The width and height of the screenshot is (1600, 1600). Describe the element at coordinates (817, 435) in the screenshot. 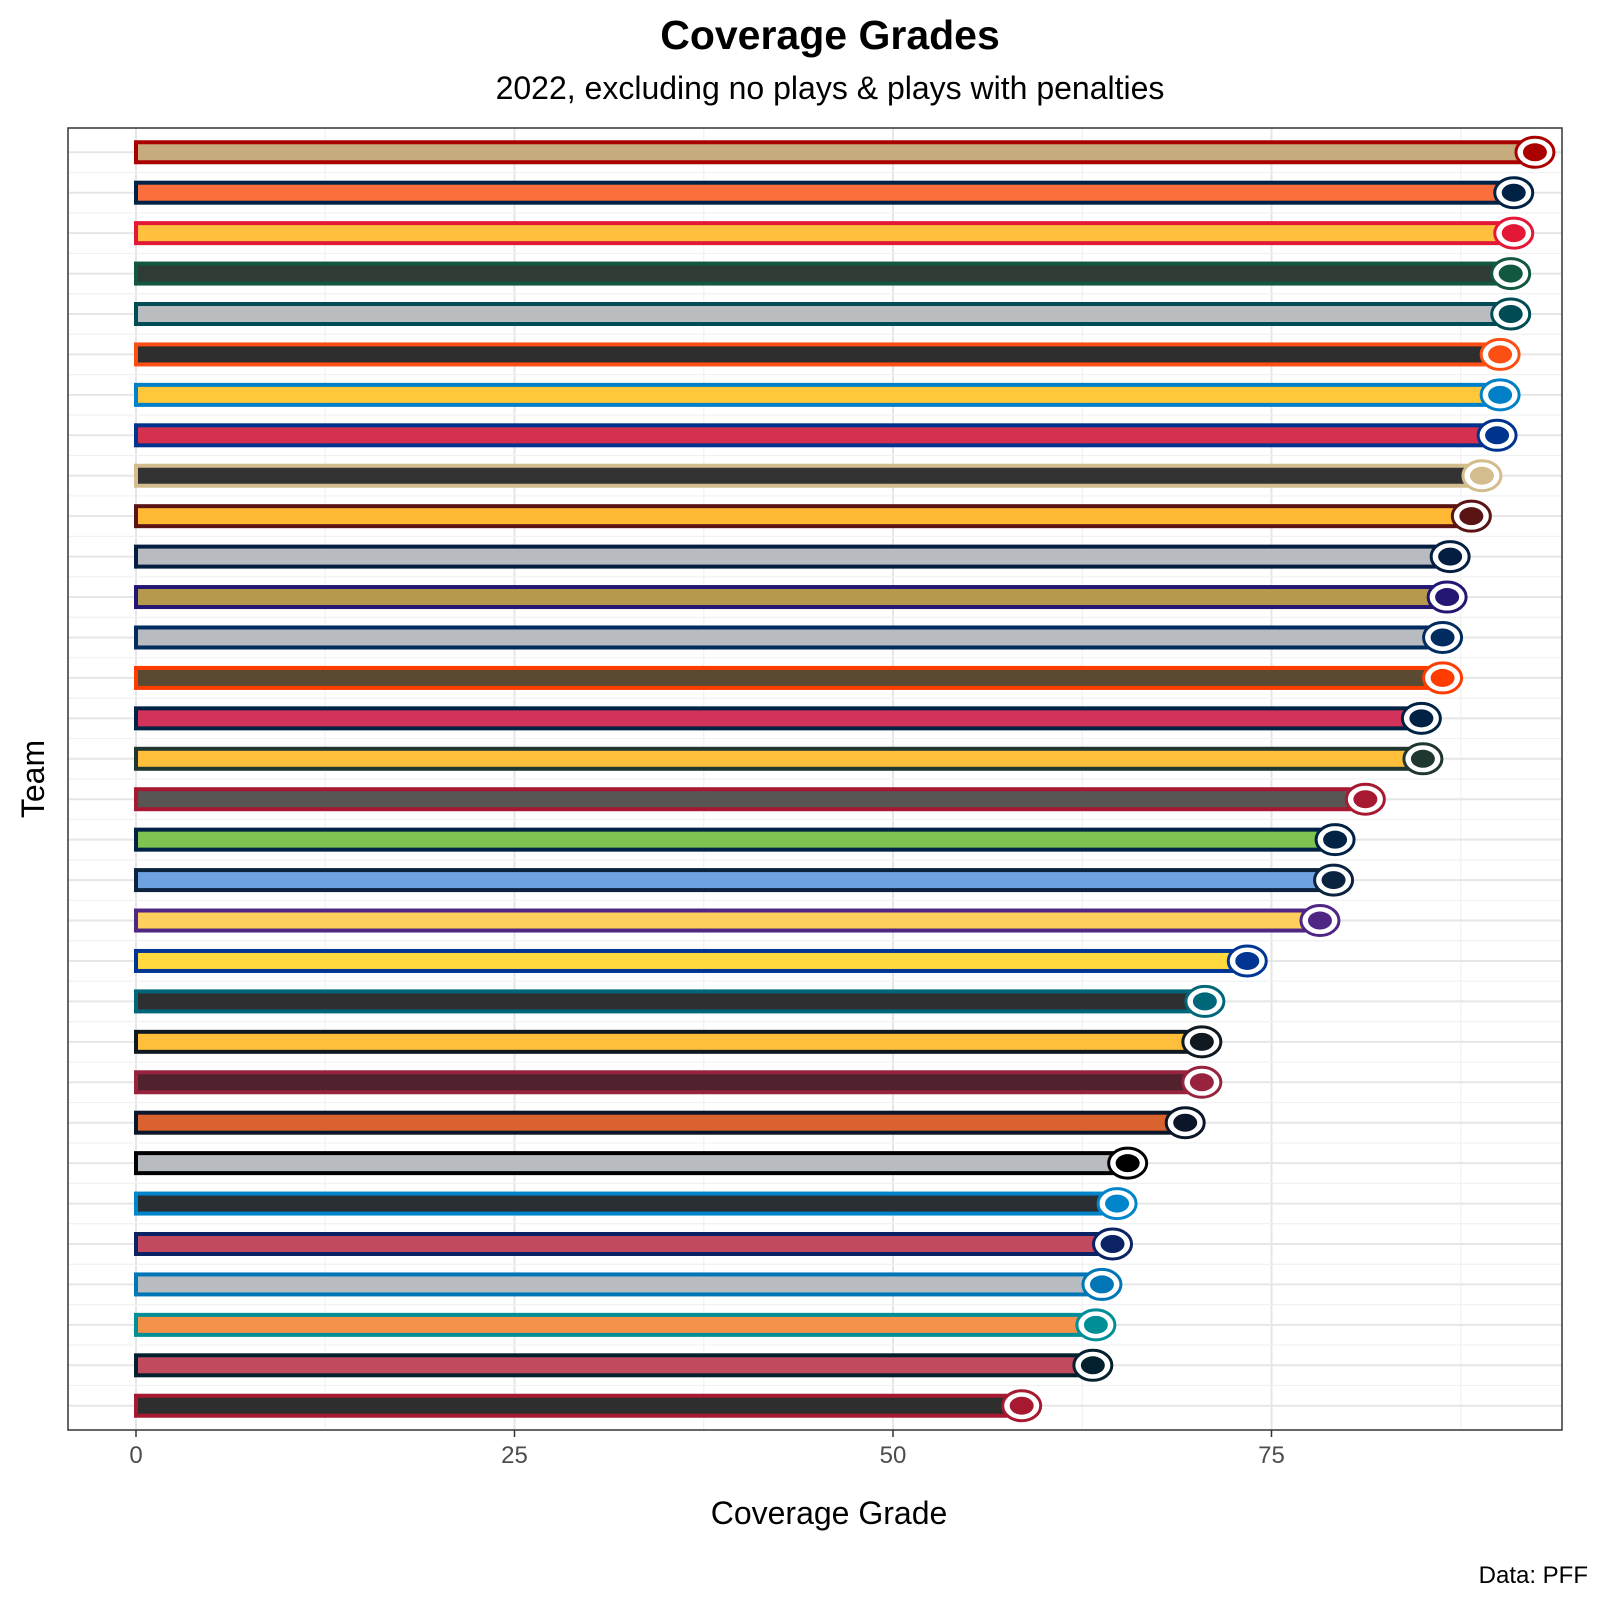

I see `bar-buf` at that location.